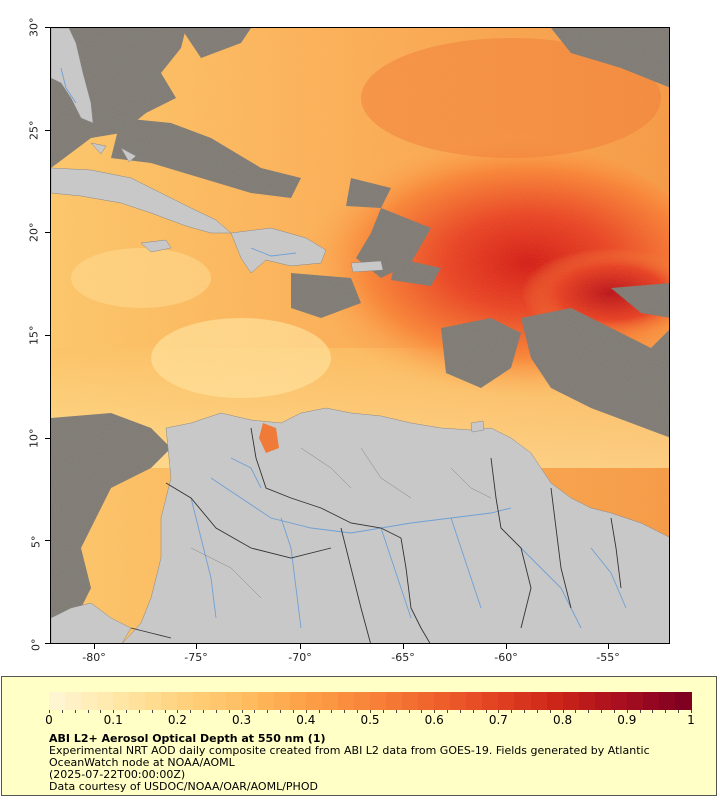  Describe the element at coordinates (306, 720) in the screenshot. I see `colorbar-tick-label: 0.4` at that location.